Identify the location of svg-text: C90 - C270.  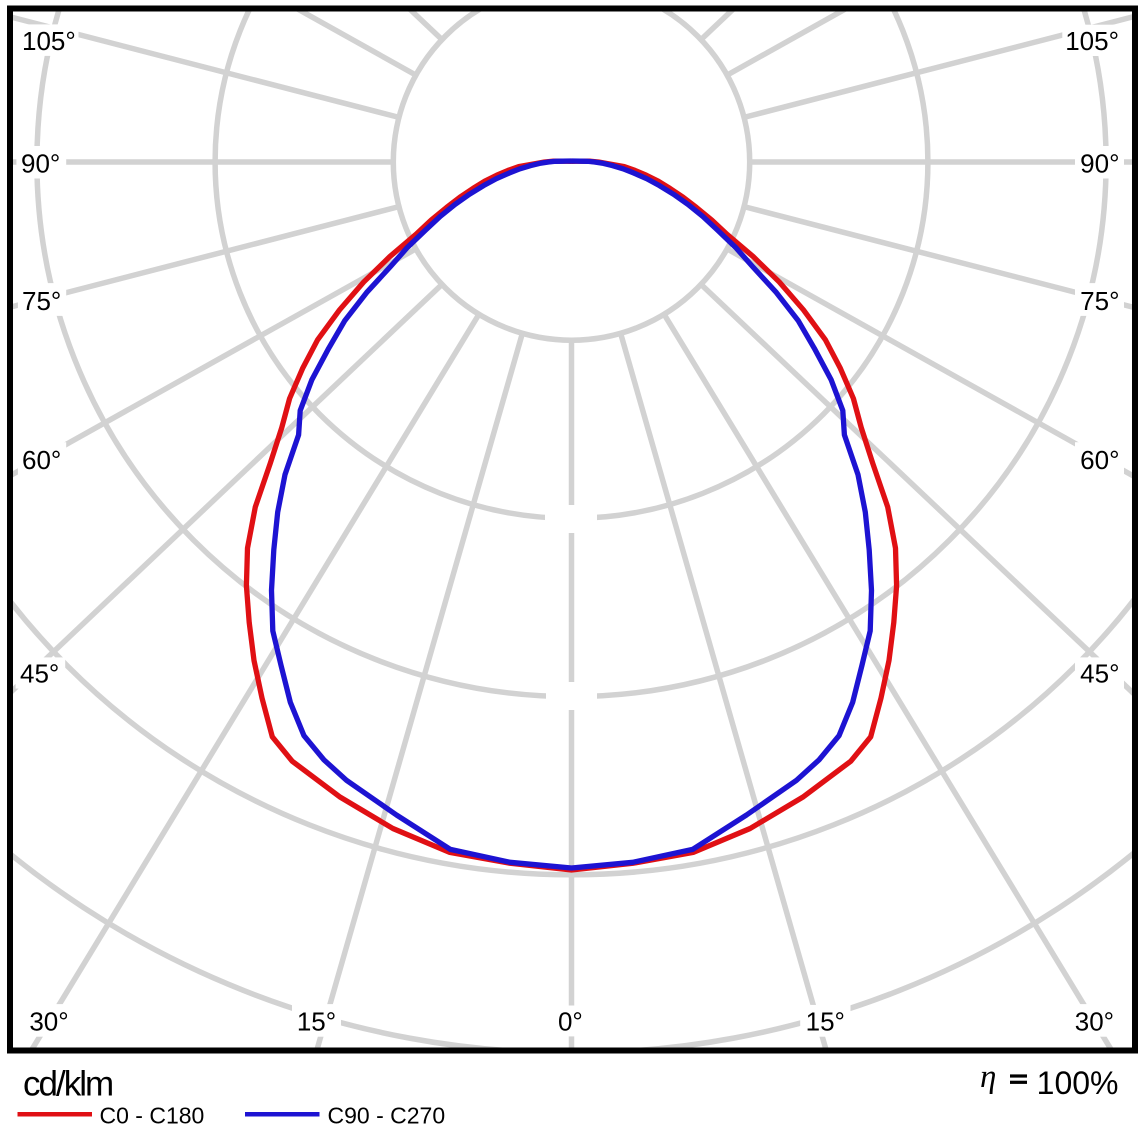
(387, 1116).